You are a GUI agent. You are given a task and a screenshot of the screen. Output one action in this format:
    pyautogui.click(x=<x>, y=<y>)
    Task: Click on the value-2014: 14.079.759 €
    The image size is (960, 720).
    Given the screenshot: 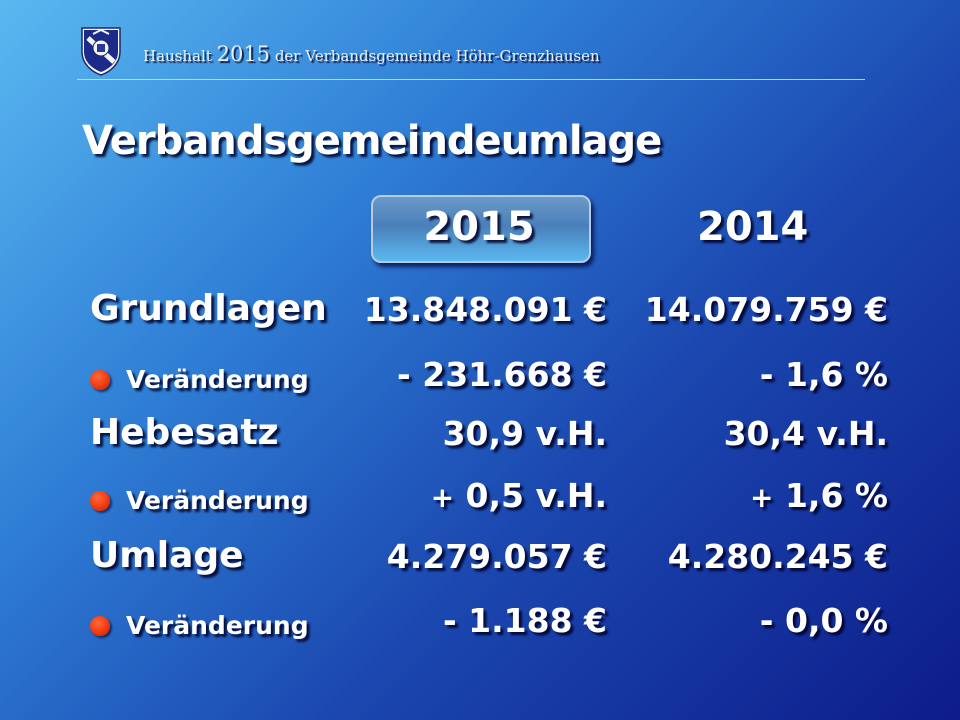 What is the action you would take?
    pyautogui.click(x=766, y=309)
    